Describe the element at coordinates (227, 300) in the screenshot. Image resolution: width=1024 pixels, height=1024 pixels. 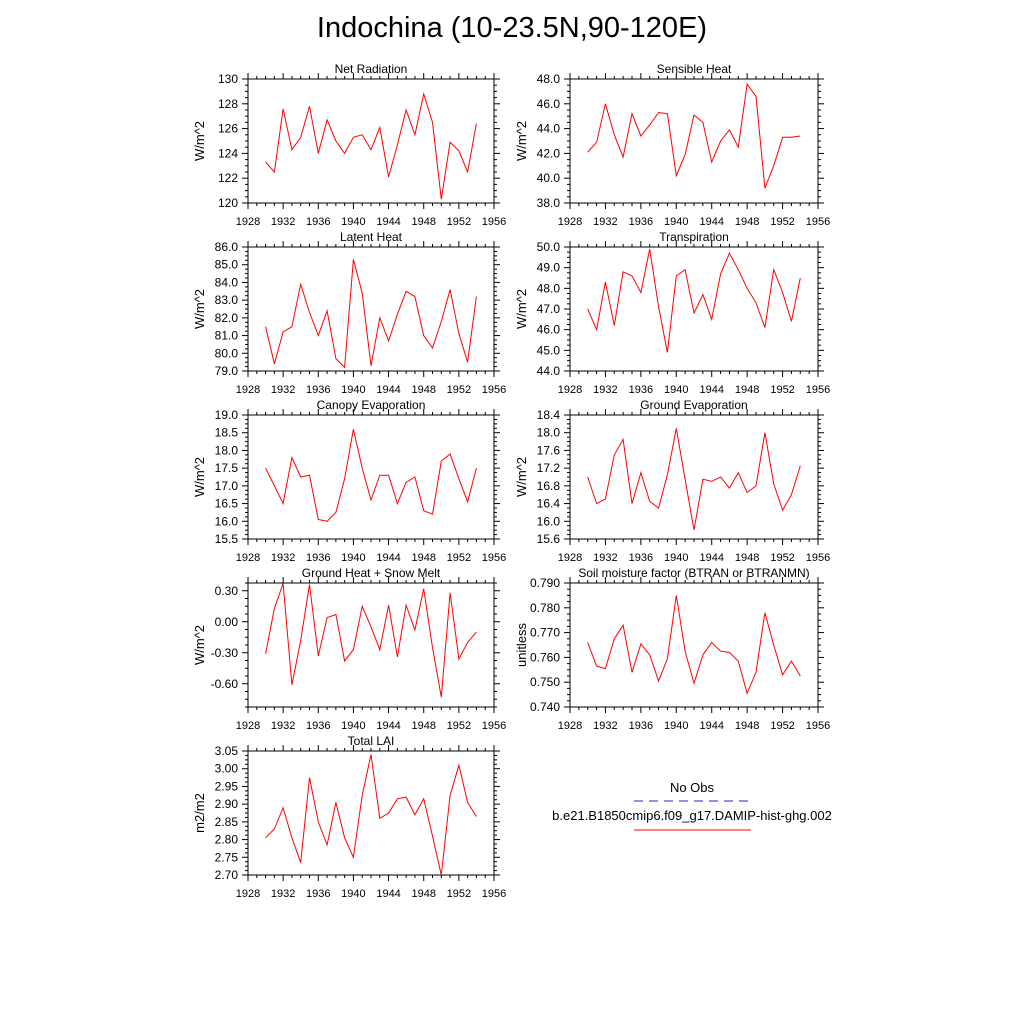
I see `y-tick-label: 83.0` at that location.